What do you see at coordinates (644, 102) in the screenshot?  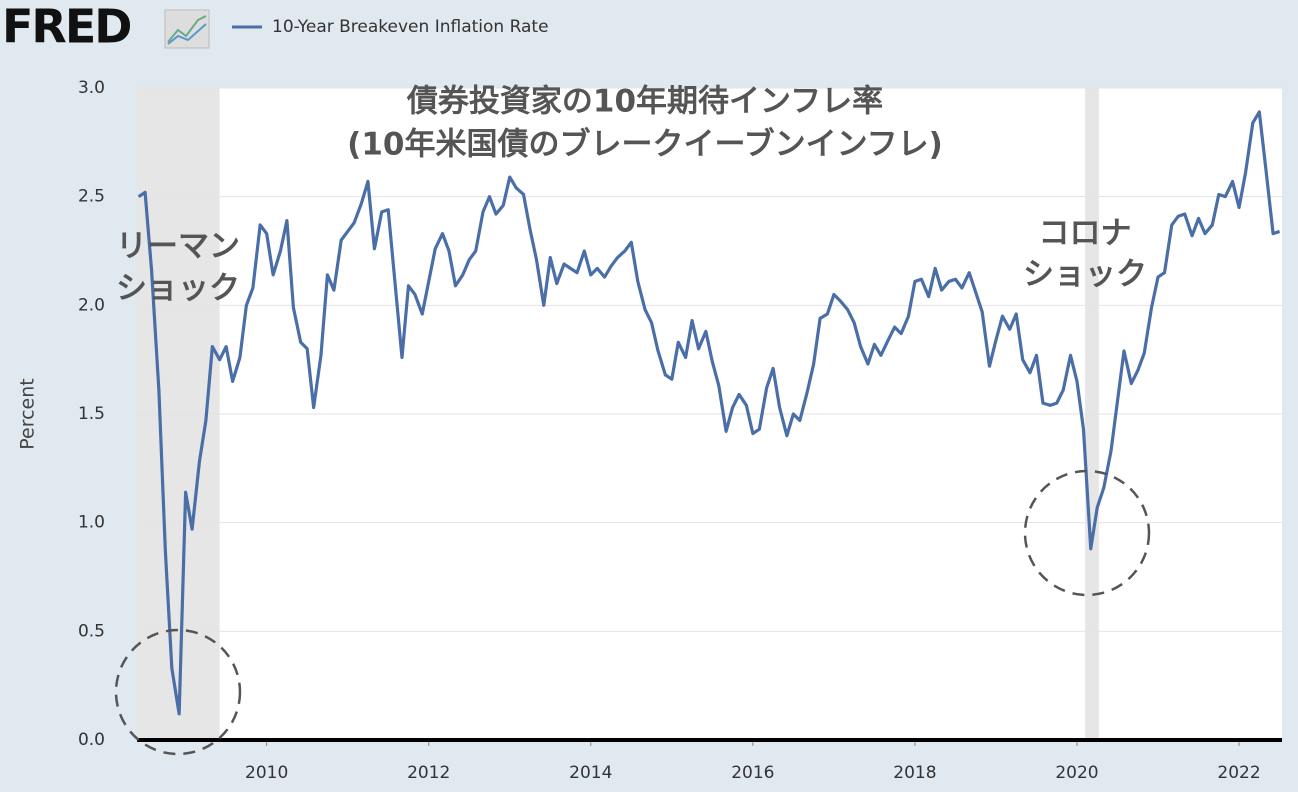 I see `annotation: 債券投資家の10年期待インフレ率` at bounding box center [644, 102].